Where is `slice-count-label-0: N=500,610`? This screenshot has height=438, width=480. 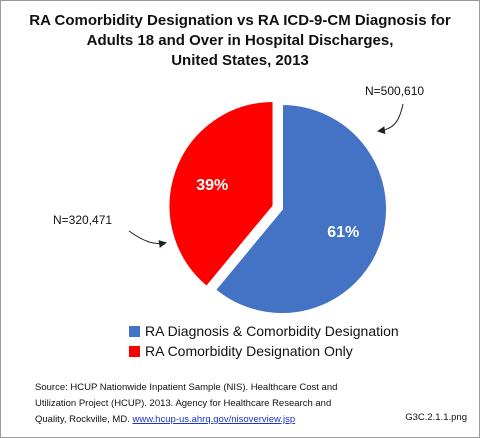 slice-count-label-0: N=500,610 is located at coordinates (394, 91).